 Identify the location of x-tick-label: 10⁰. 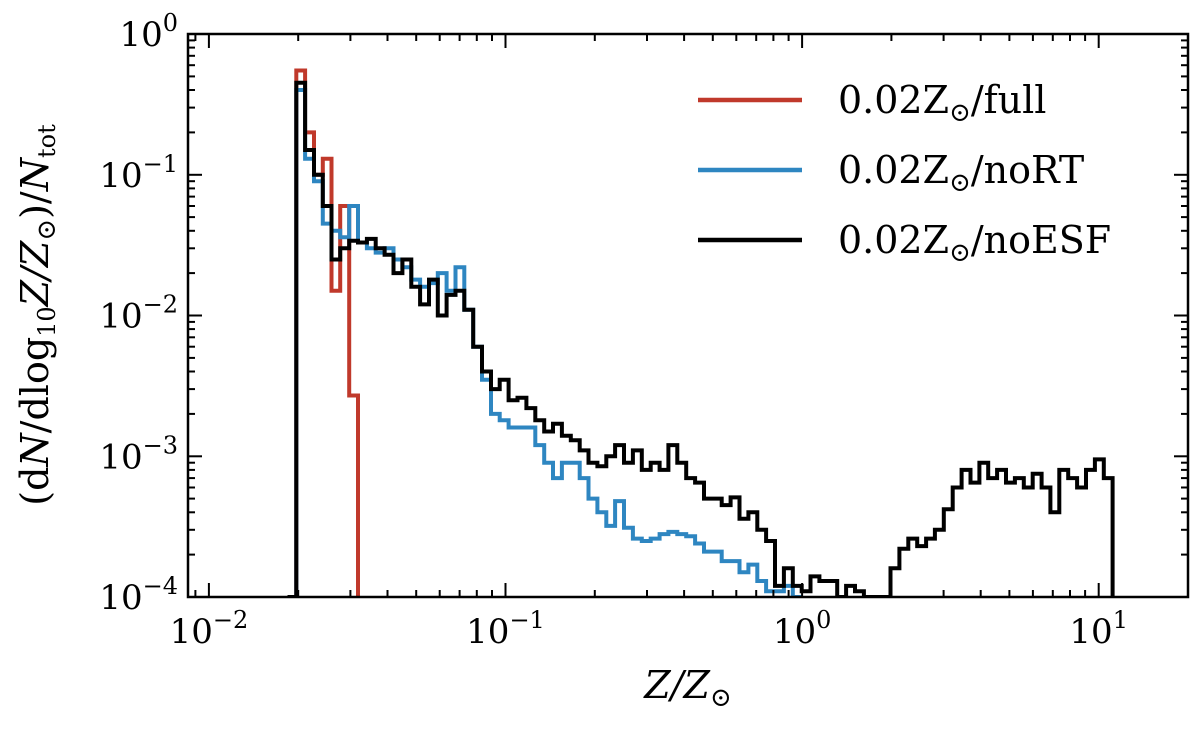
(802, 629).